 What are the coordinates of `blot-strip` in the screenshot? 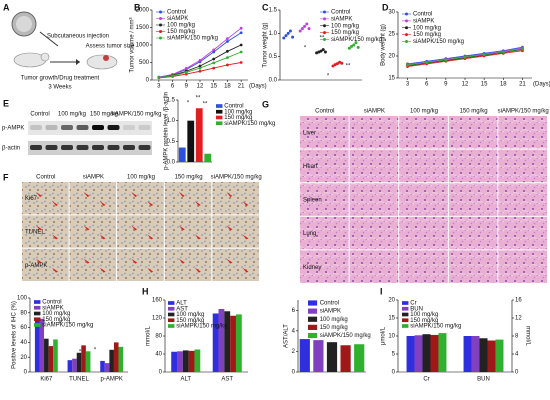 It's located at (90, 148).